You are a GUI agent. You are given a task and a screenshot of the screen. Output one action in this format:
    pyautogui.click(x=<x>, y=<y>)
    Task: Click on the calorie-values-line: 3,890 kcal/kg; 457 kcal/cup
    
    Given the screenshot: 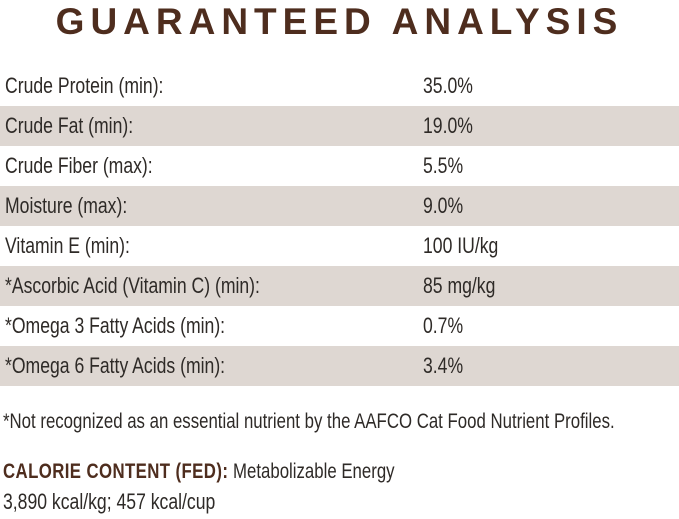 What is the action you would take?
    pyautogui.click(x=339, y=502)
    